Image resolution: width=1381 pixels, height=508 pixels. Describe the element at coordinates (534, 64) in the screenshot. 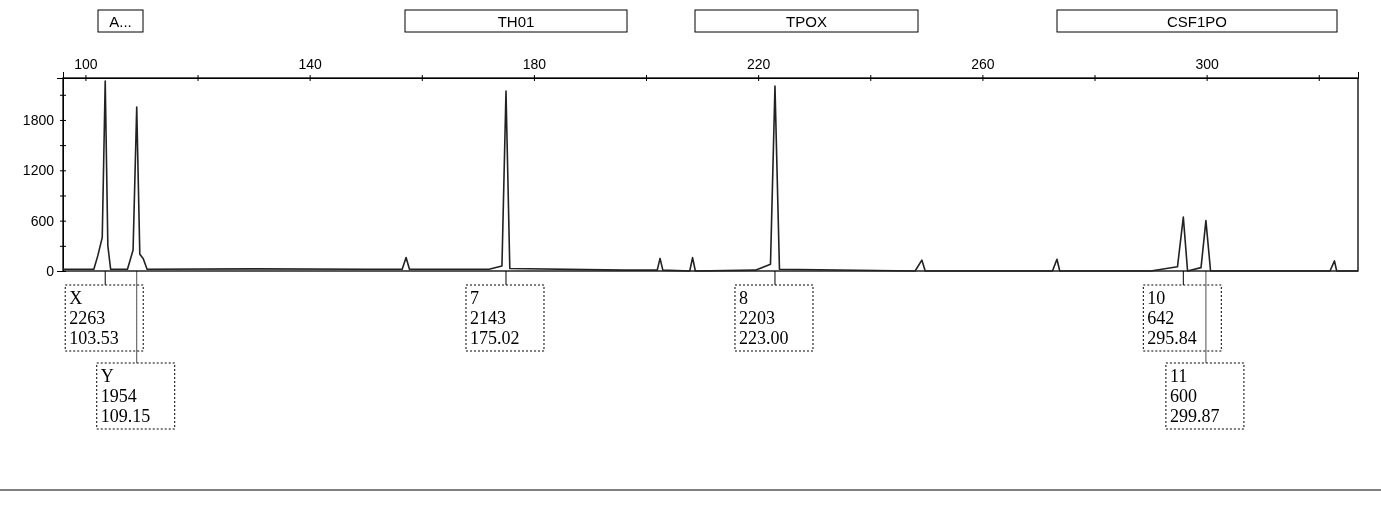

I see `x-tick-label: 180` at that location.